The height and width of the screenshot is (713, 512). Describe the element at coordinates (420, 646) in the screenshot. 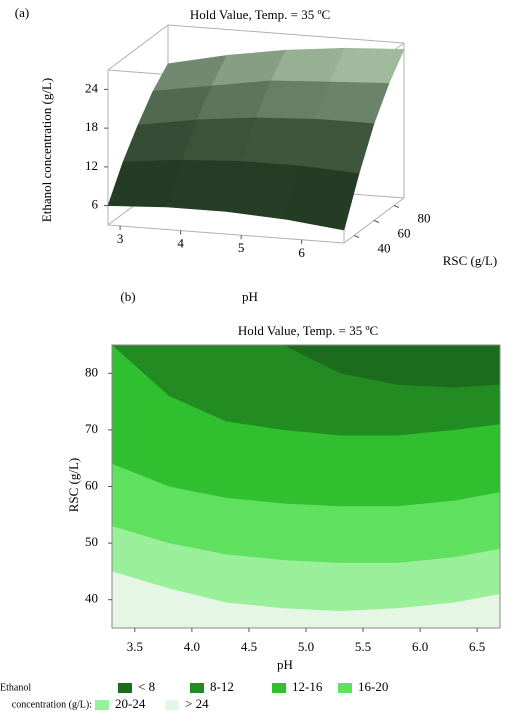

I see `x-tick-label: 6.0` at that location.